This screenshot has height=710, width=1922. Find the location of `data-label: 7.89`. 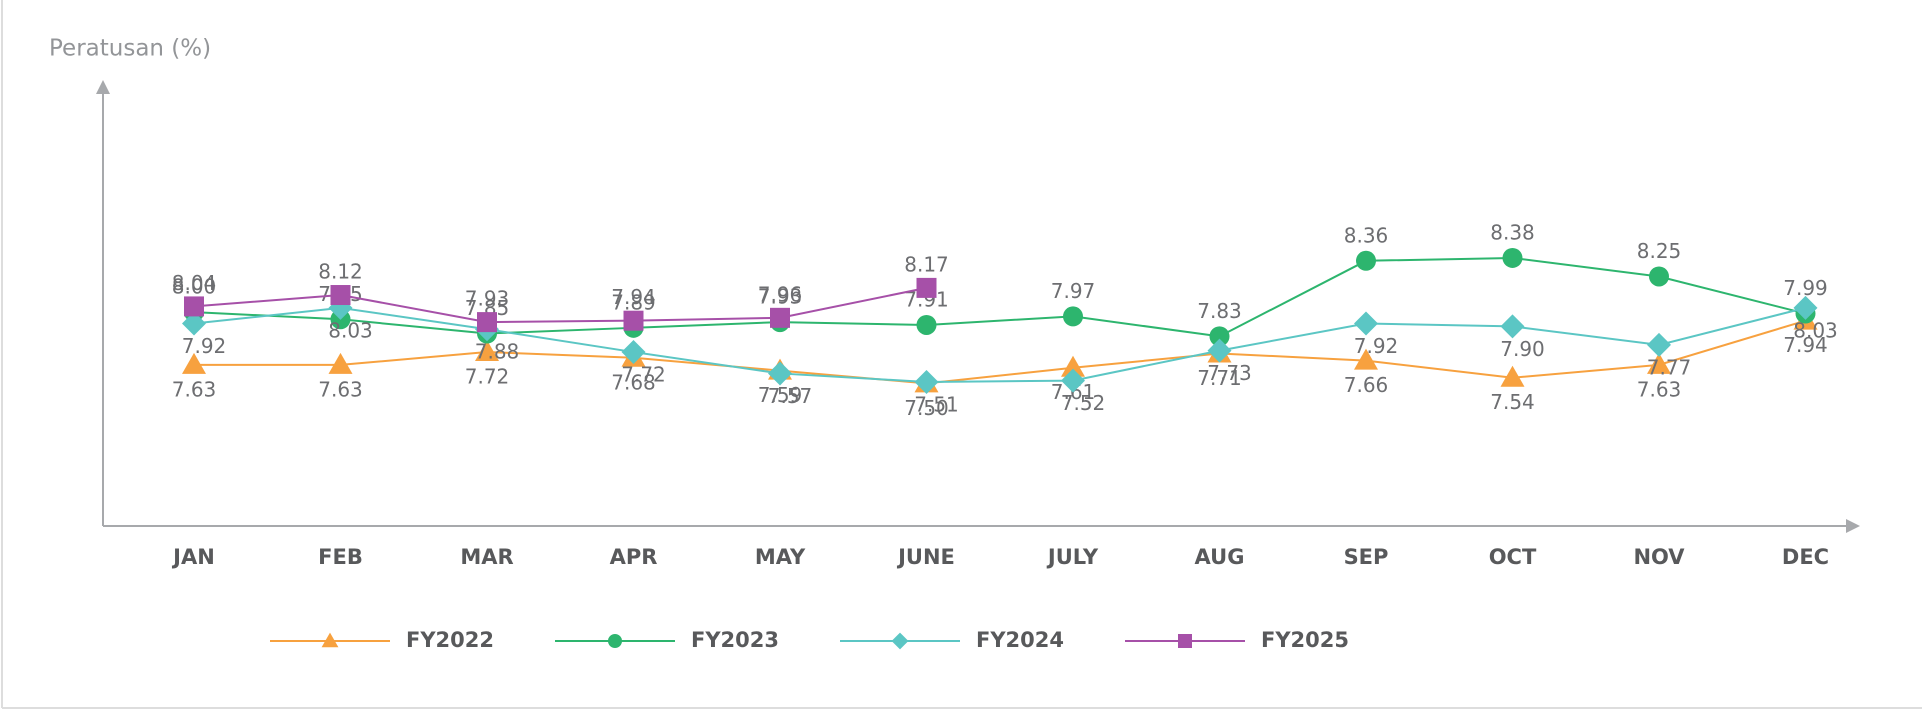

data-label: 7.89 is located at coordinates (633, 302).